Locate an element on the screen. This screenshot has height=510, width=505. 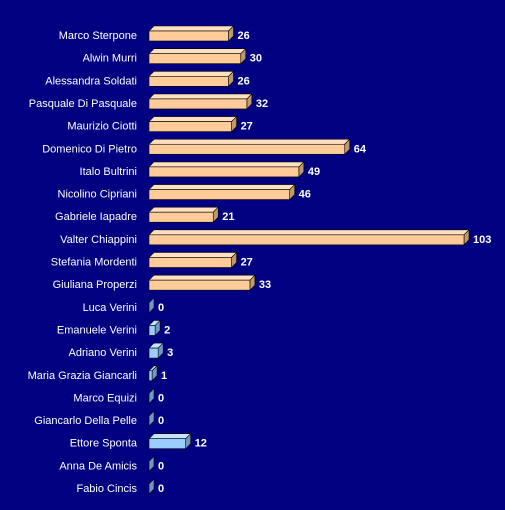
value-label: 46 is located at coordinates (305, 195).